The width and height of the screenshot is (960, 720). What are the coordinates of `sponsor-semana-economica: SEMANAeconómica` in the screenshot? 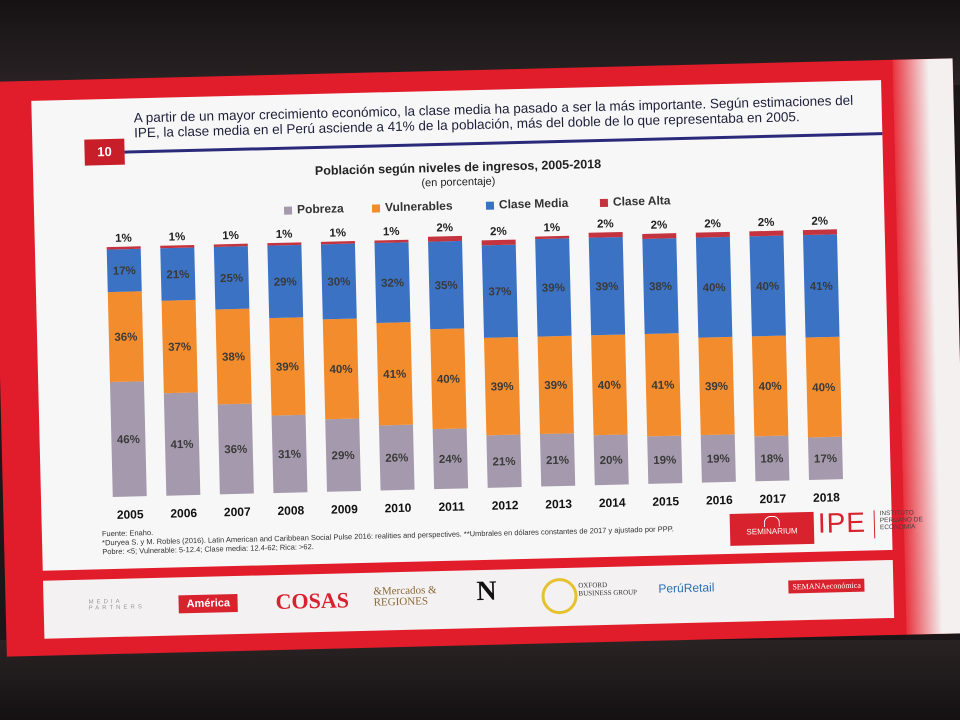 It's located at (826, 586).